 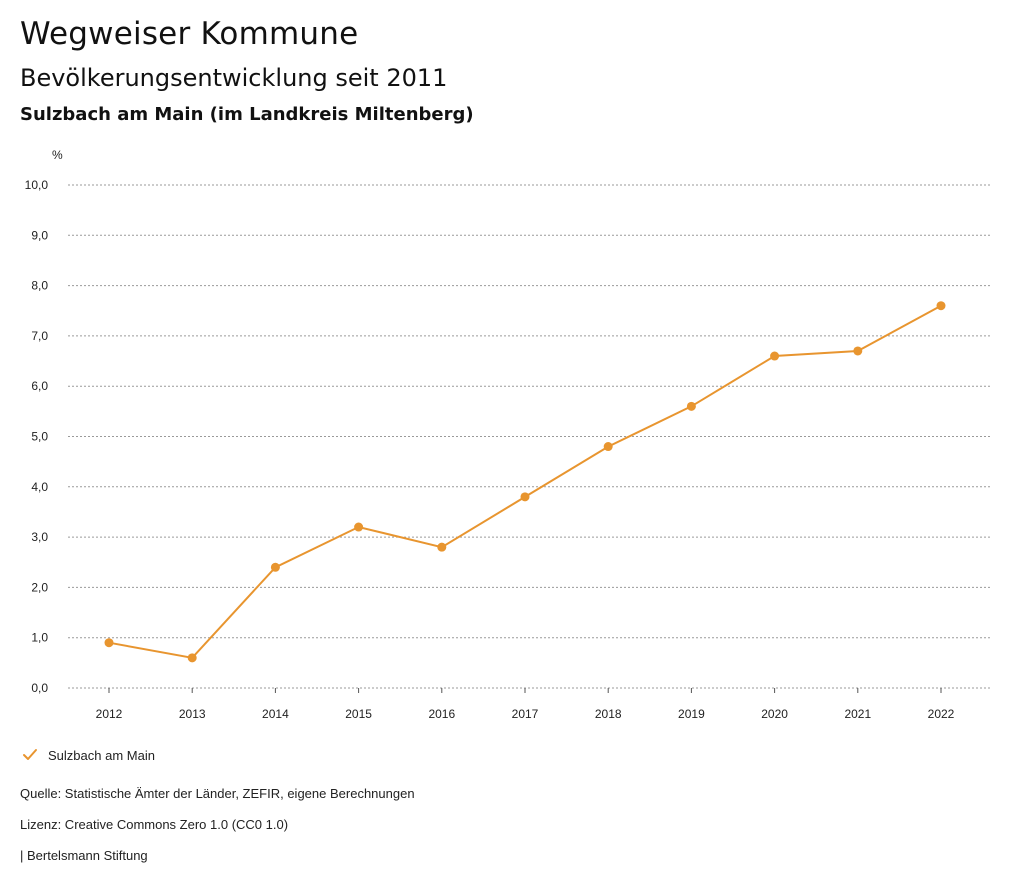 I want to click on x-tick-label: 2018, so click(x=608, y=714).